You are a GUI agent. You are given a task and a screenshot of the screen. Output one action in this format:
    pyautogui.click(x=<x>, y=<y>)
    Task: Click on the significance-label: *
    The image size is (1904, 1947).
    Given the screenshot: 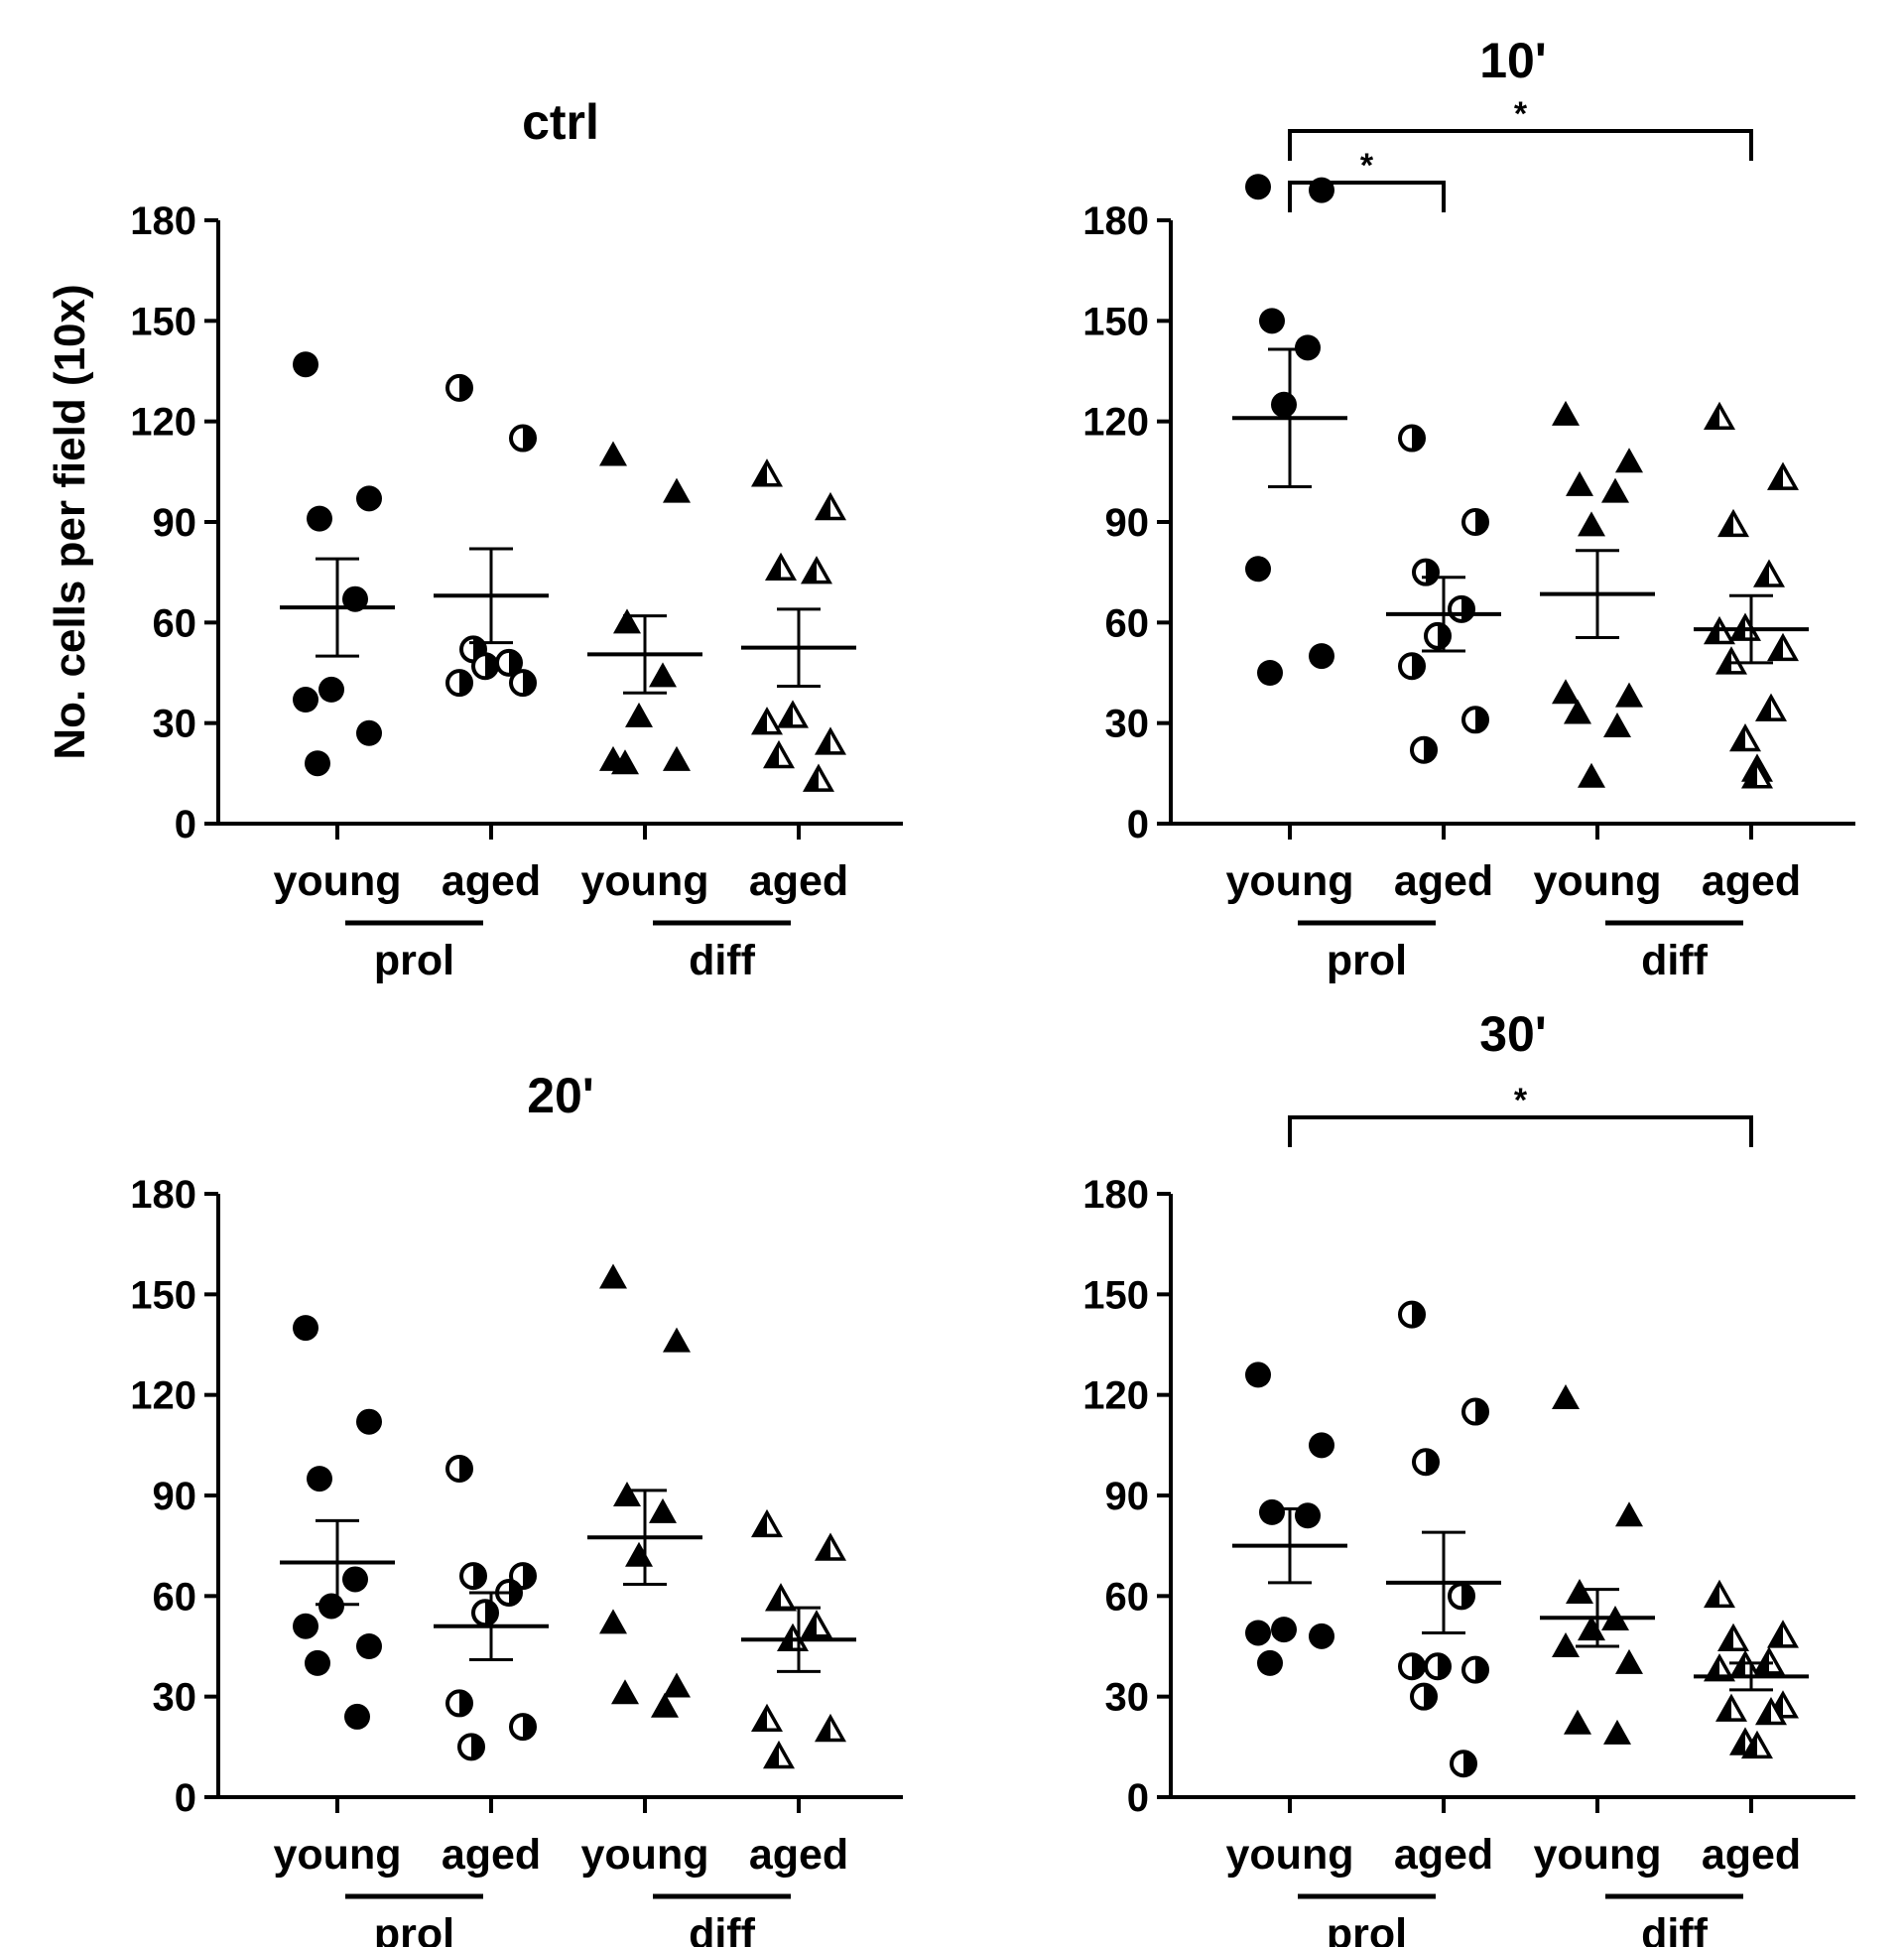 What is the action you would take?
    pyautogui.click(x=1521, y=114)
    